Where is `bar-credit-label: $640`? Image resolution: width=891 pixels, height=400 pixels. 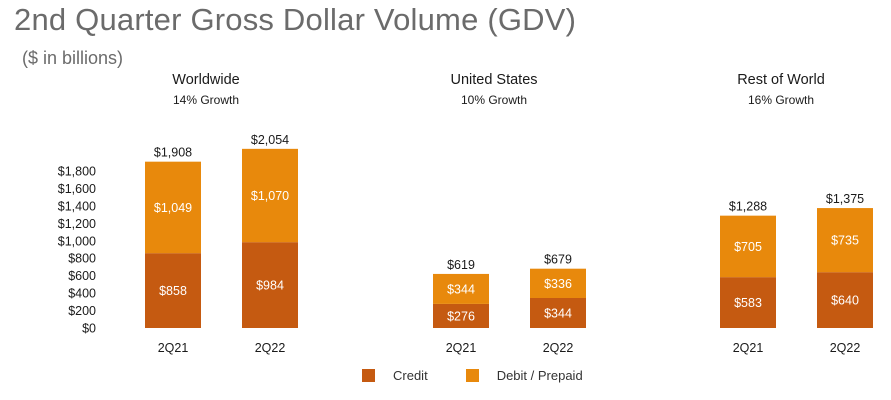
bar-credit-label: $640 is located at coordinates (845, 301).